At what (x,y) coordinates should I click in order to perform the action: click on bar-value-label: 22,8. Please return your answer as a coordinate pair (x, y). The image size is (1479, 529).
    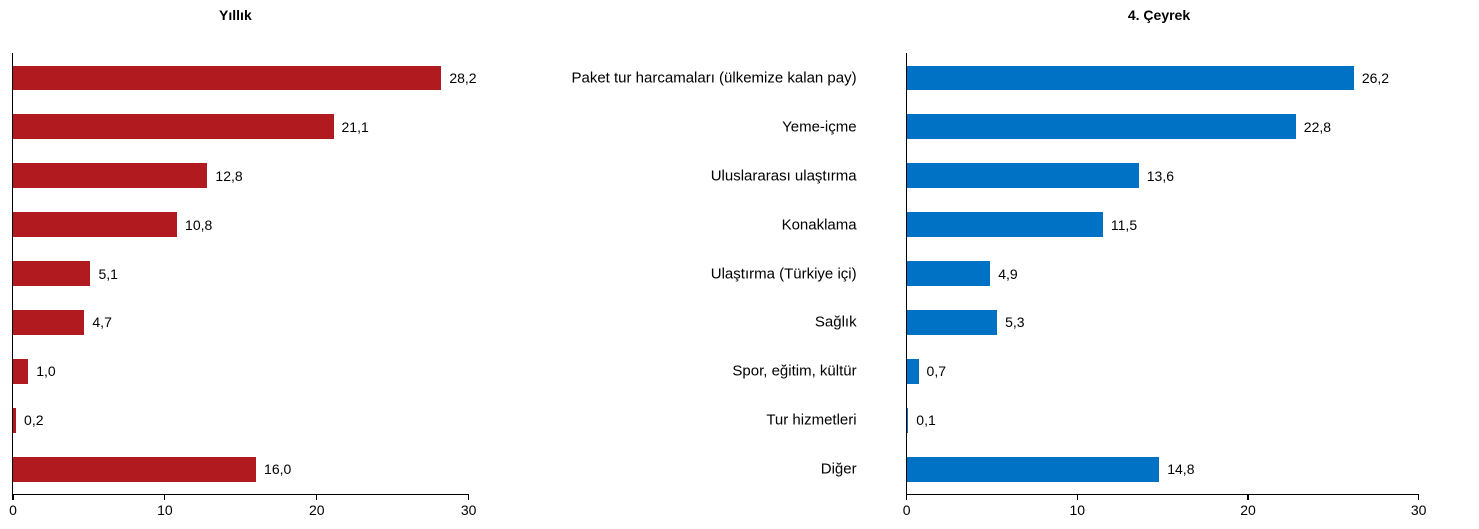
    Looking at the image, I should click on (1317, 126).